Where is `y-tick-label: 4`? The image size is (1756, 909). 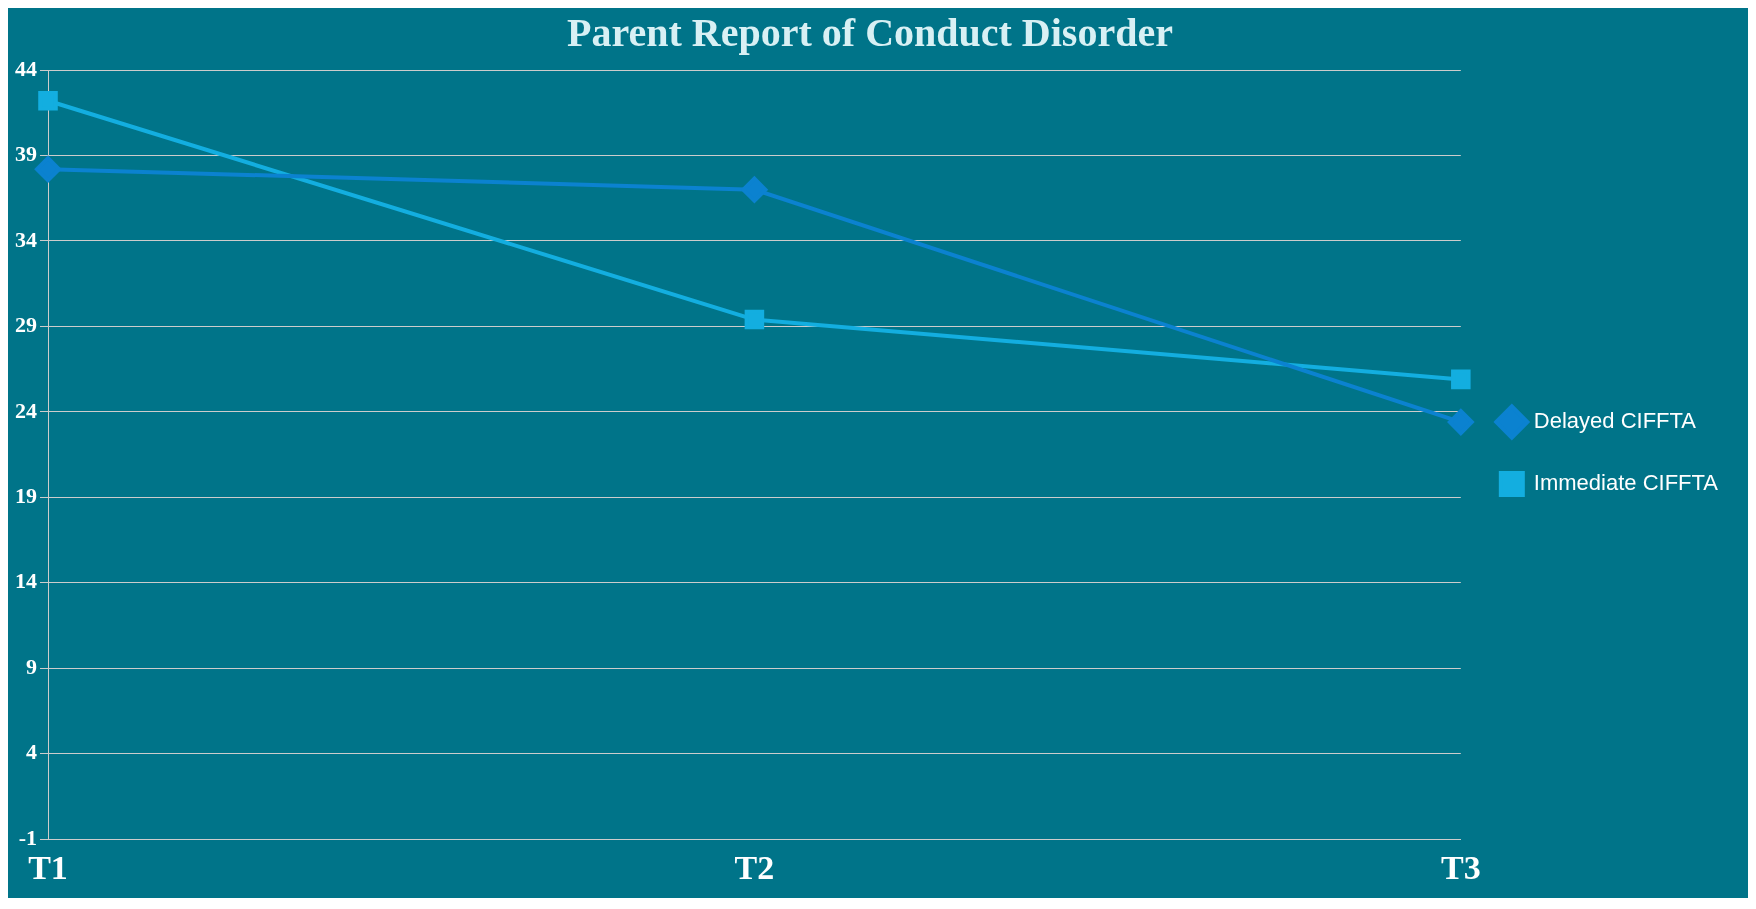
y-tick-label: 4 is located at coordinates (31, 752).